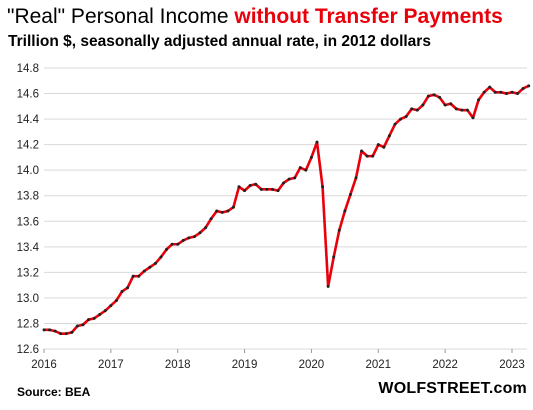  Describe the element at coordinates (44, 365) in the screenshot. I see `x-tick-label: 2016` at that location.